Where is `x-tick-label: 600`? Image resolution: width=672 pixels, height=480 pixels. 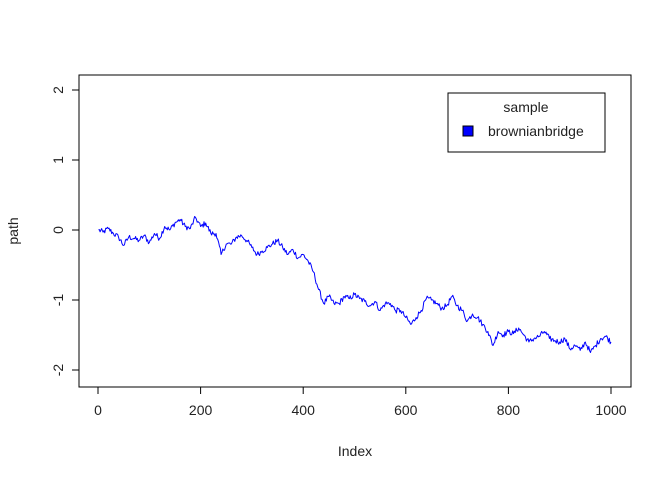
x-tick-label: 600 is located at coordinates (406, 410).